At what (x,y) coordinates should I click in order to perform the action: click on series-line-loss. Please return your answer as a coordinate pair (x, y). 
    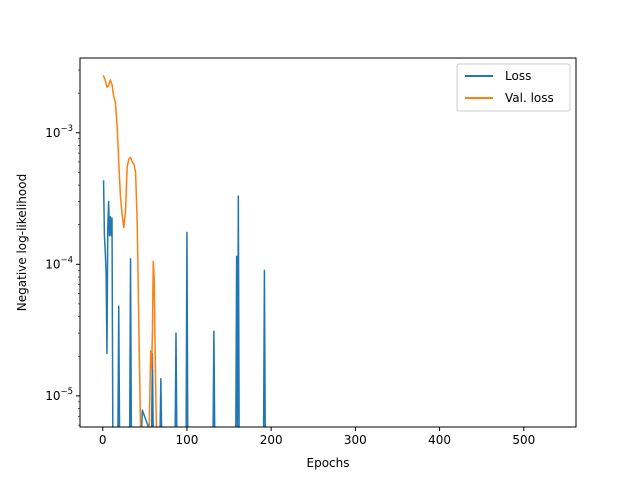
    Looking at the image, I should click on (184, 303).